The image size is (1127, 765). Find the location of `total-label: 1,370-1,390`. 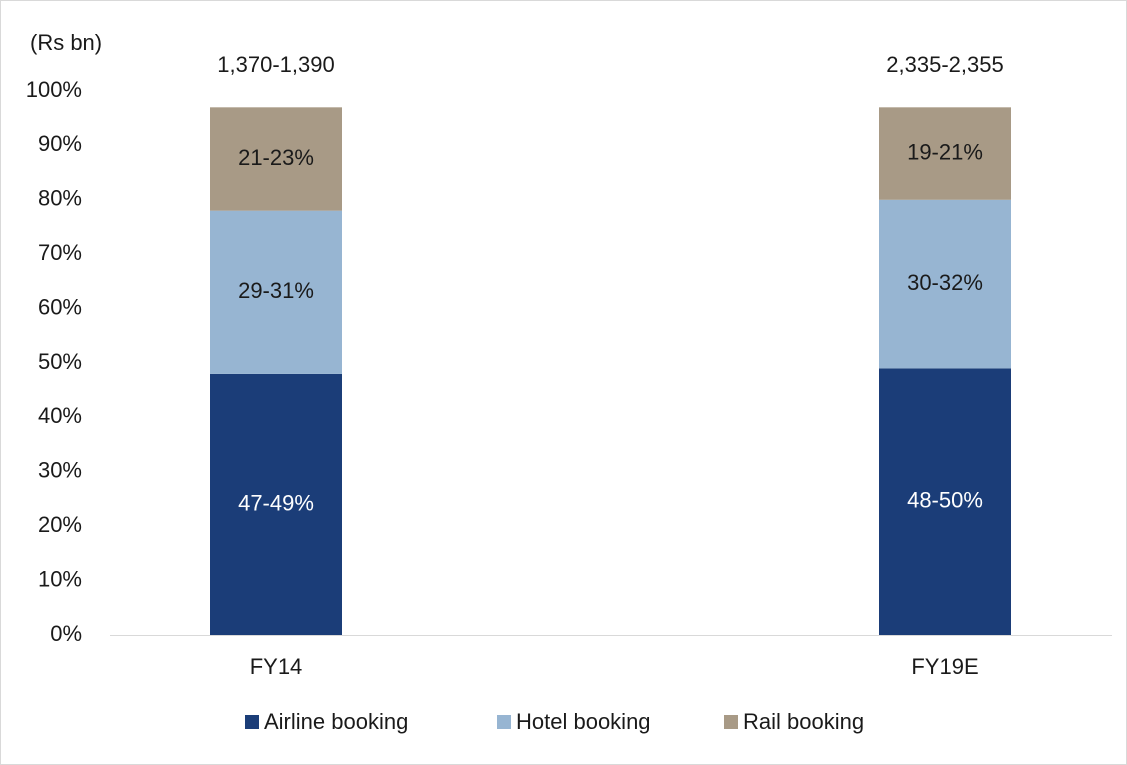

total-label: 1,370-1,390 is located at coordinates (275, 64).